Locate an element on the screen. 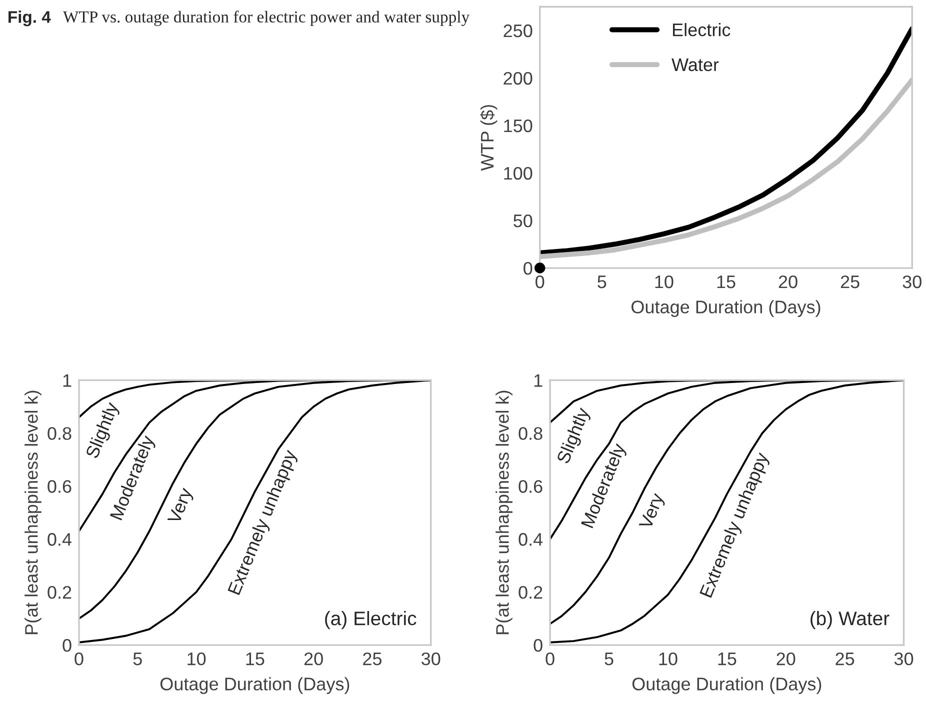 The width and height of the screenshot is (926, 710). y-tick-label: 150 is located at coordinates (518, 125).